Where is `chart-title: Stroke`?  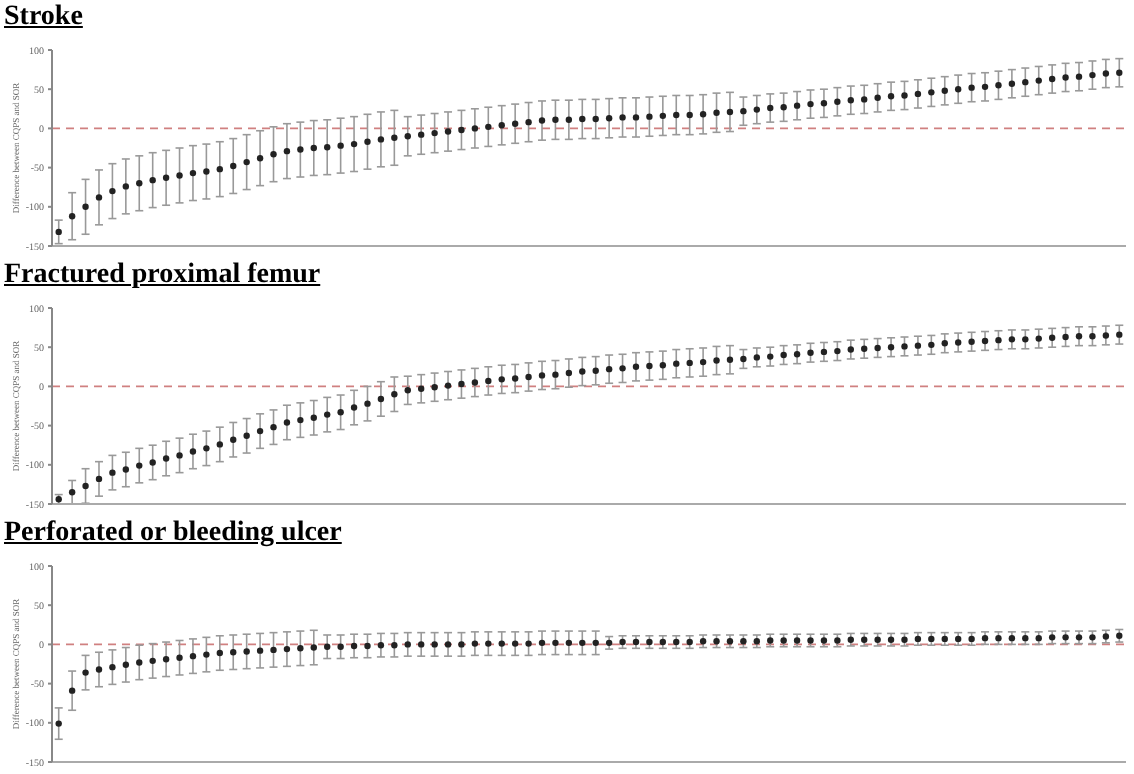
chart-title: Stroke is located at coordinates (43, 18).